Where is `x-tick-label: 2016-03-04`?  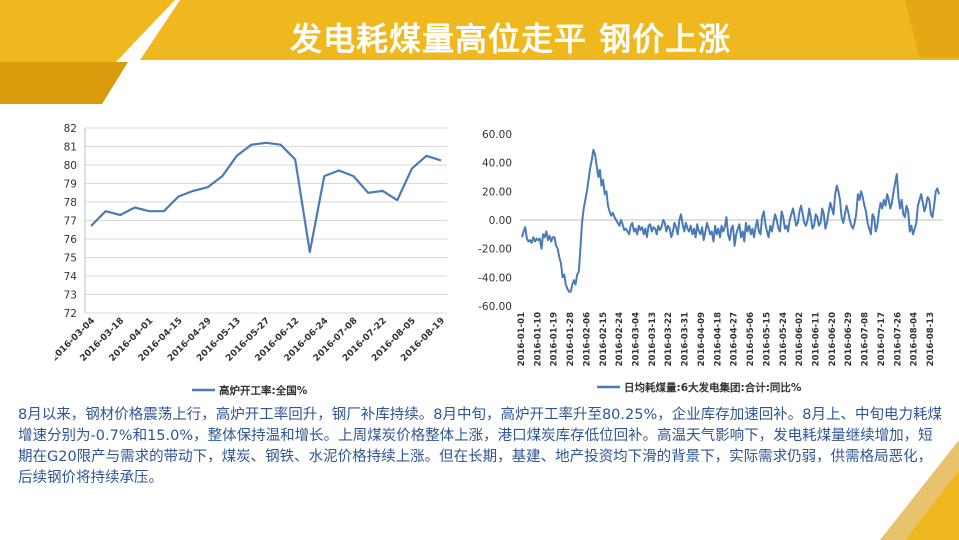
x-tick-label: 2016-03-04 is located at coordinates (637, 339).